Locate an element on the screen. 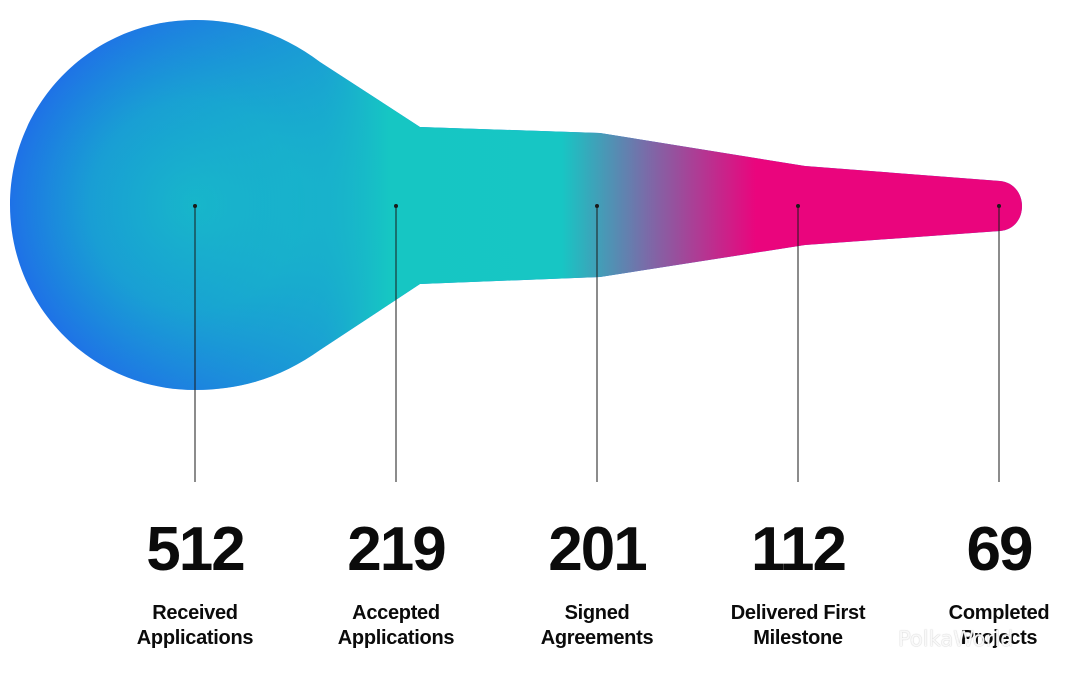  stage-label-line1: Completed is located at coordinates (999, 613).